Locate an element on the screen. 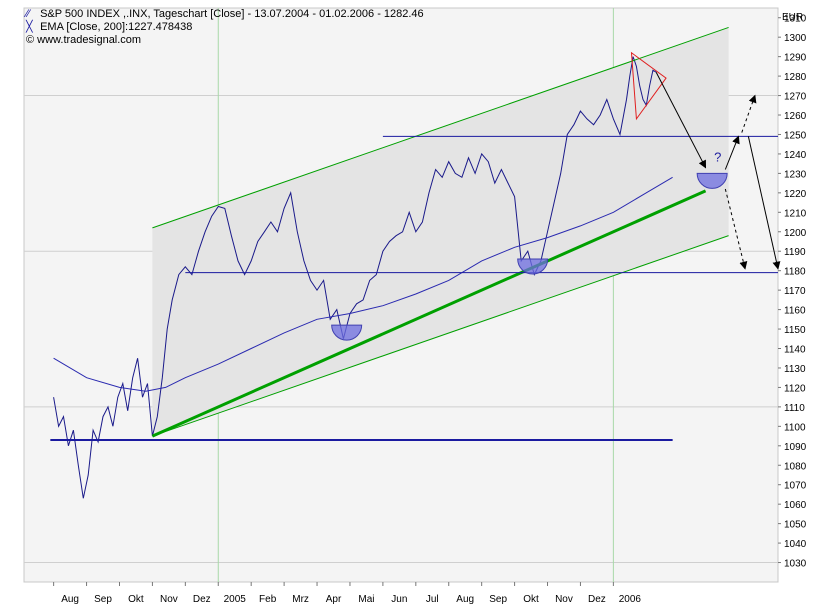 Image resolution: width=837 pixels, height=615 pixels. y-tick-label: 1310 is located at coordinates (795, 19).